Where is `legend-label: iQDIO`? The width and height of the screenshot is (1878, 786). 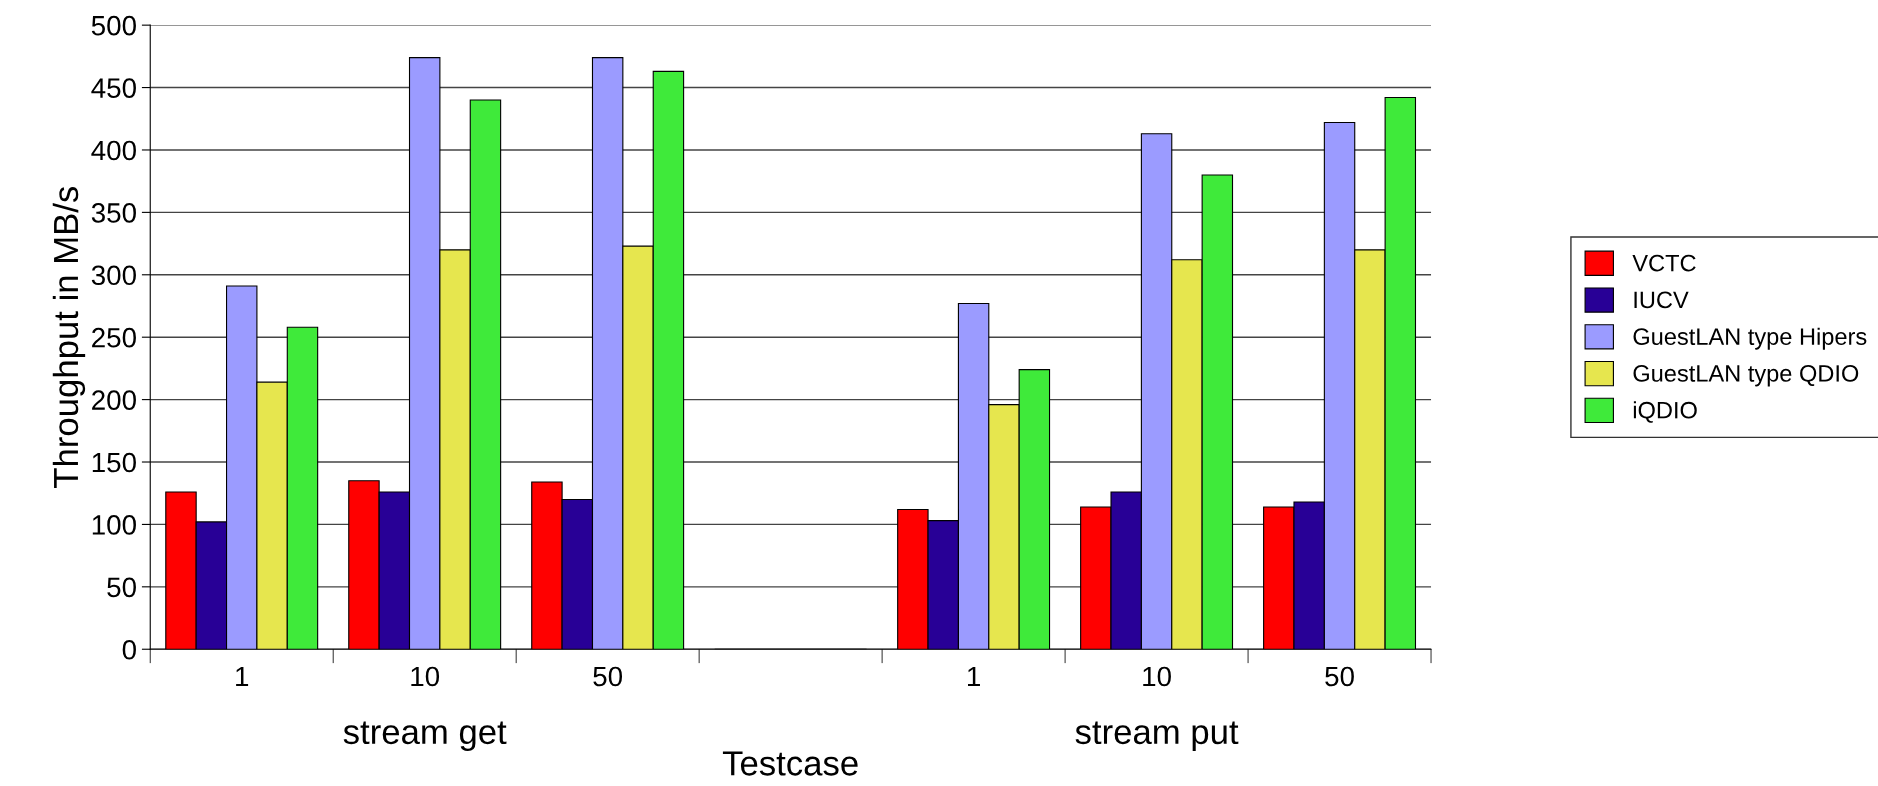
legend-label: iQDIO is located at coordinates (1665, 412).